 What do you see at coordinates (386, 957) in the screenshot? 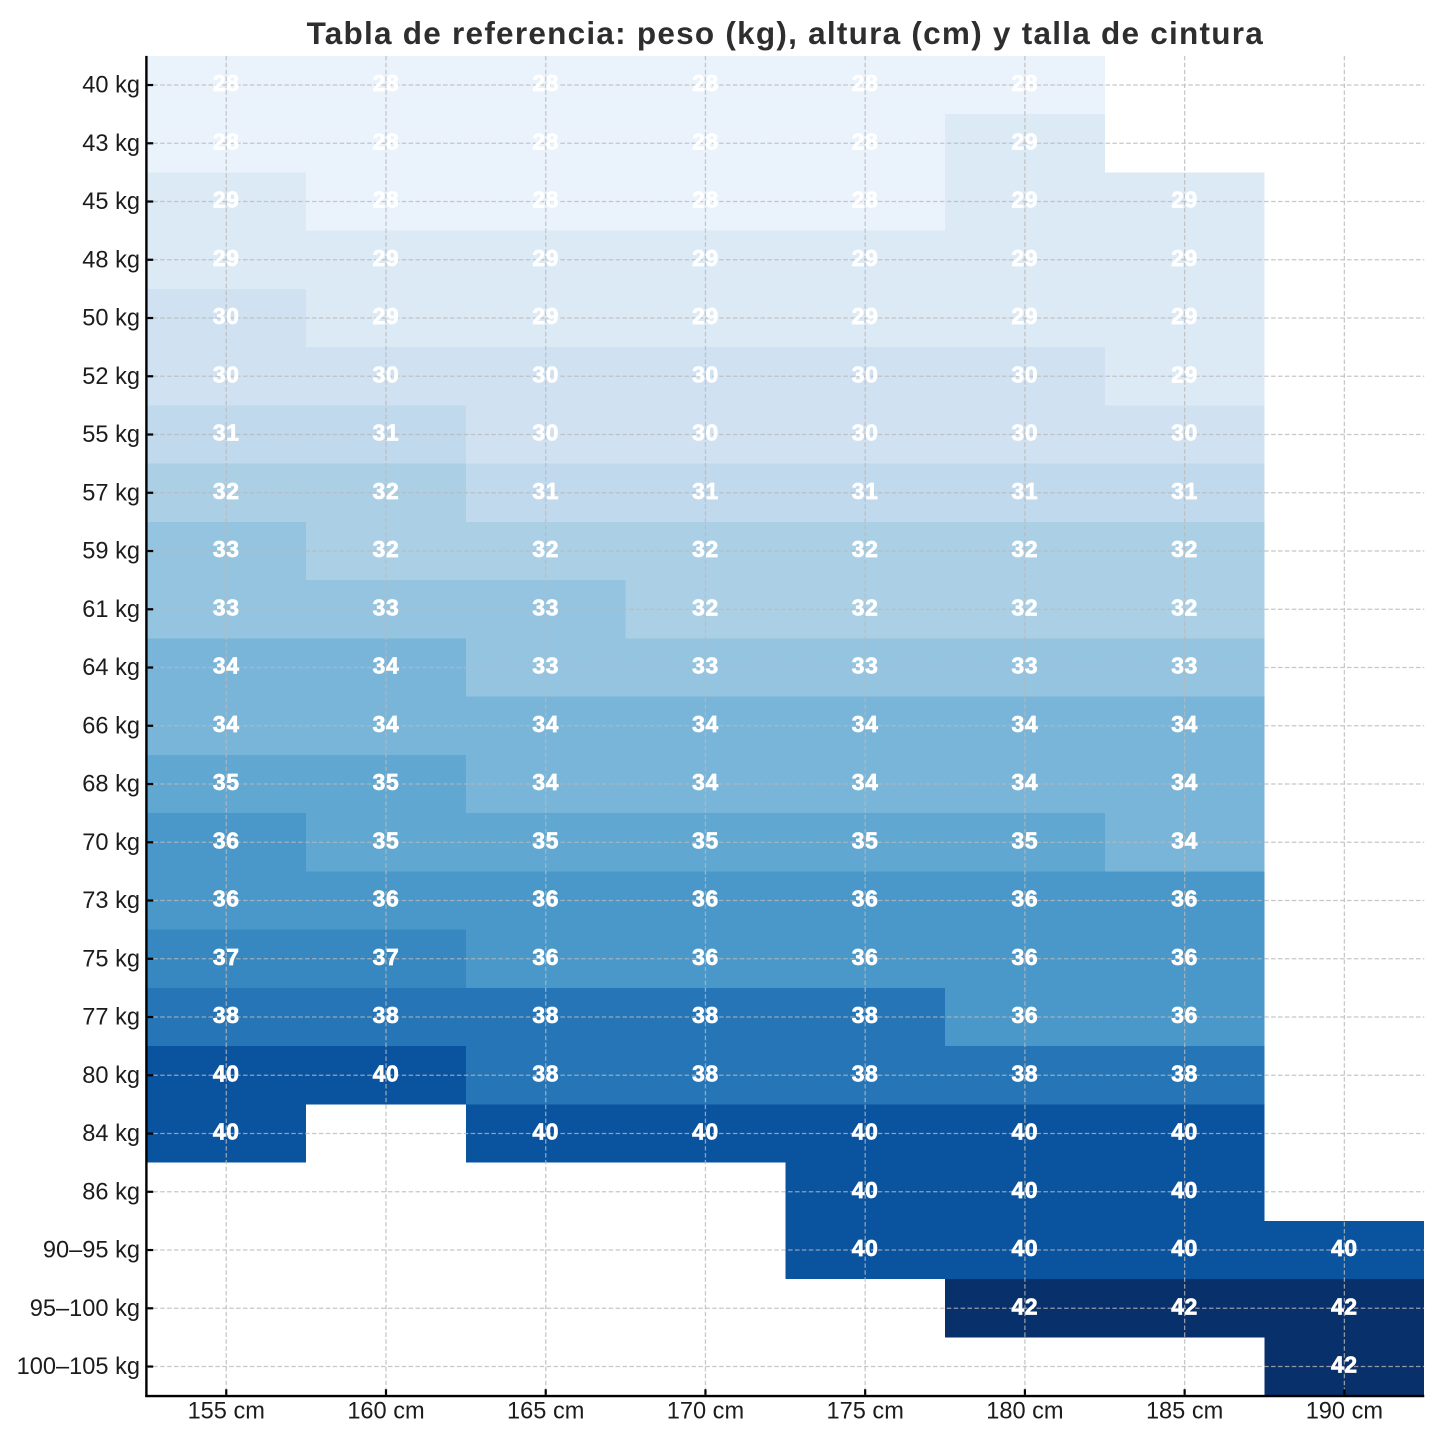
I see `svg-text: 37` at bounding box center [386, 957].